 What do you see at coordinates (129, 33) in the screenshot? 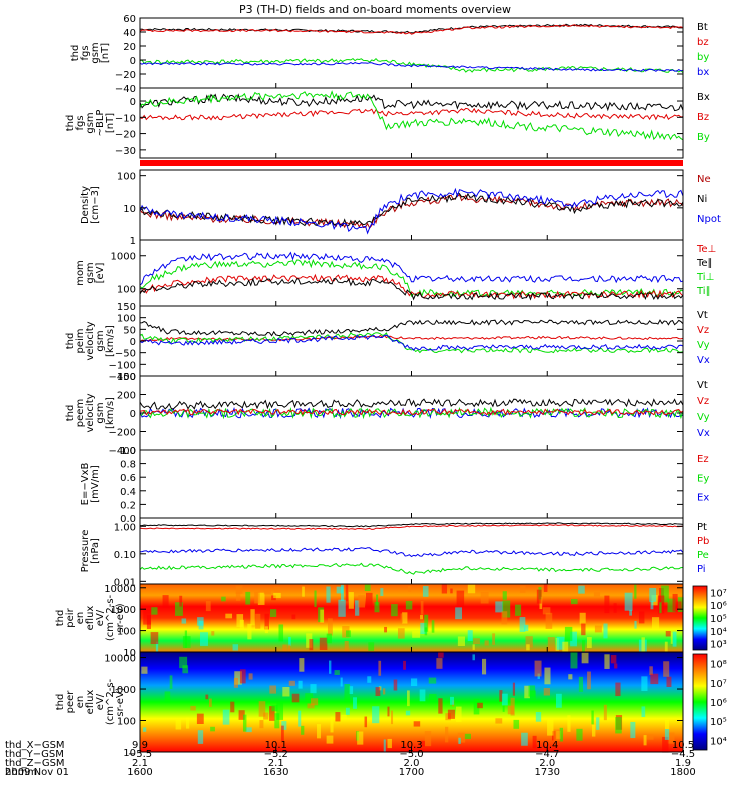
I see `y-tick-label: 40` at bounding box center [129, 33].